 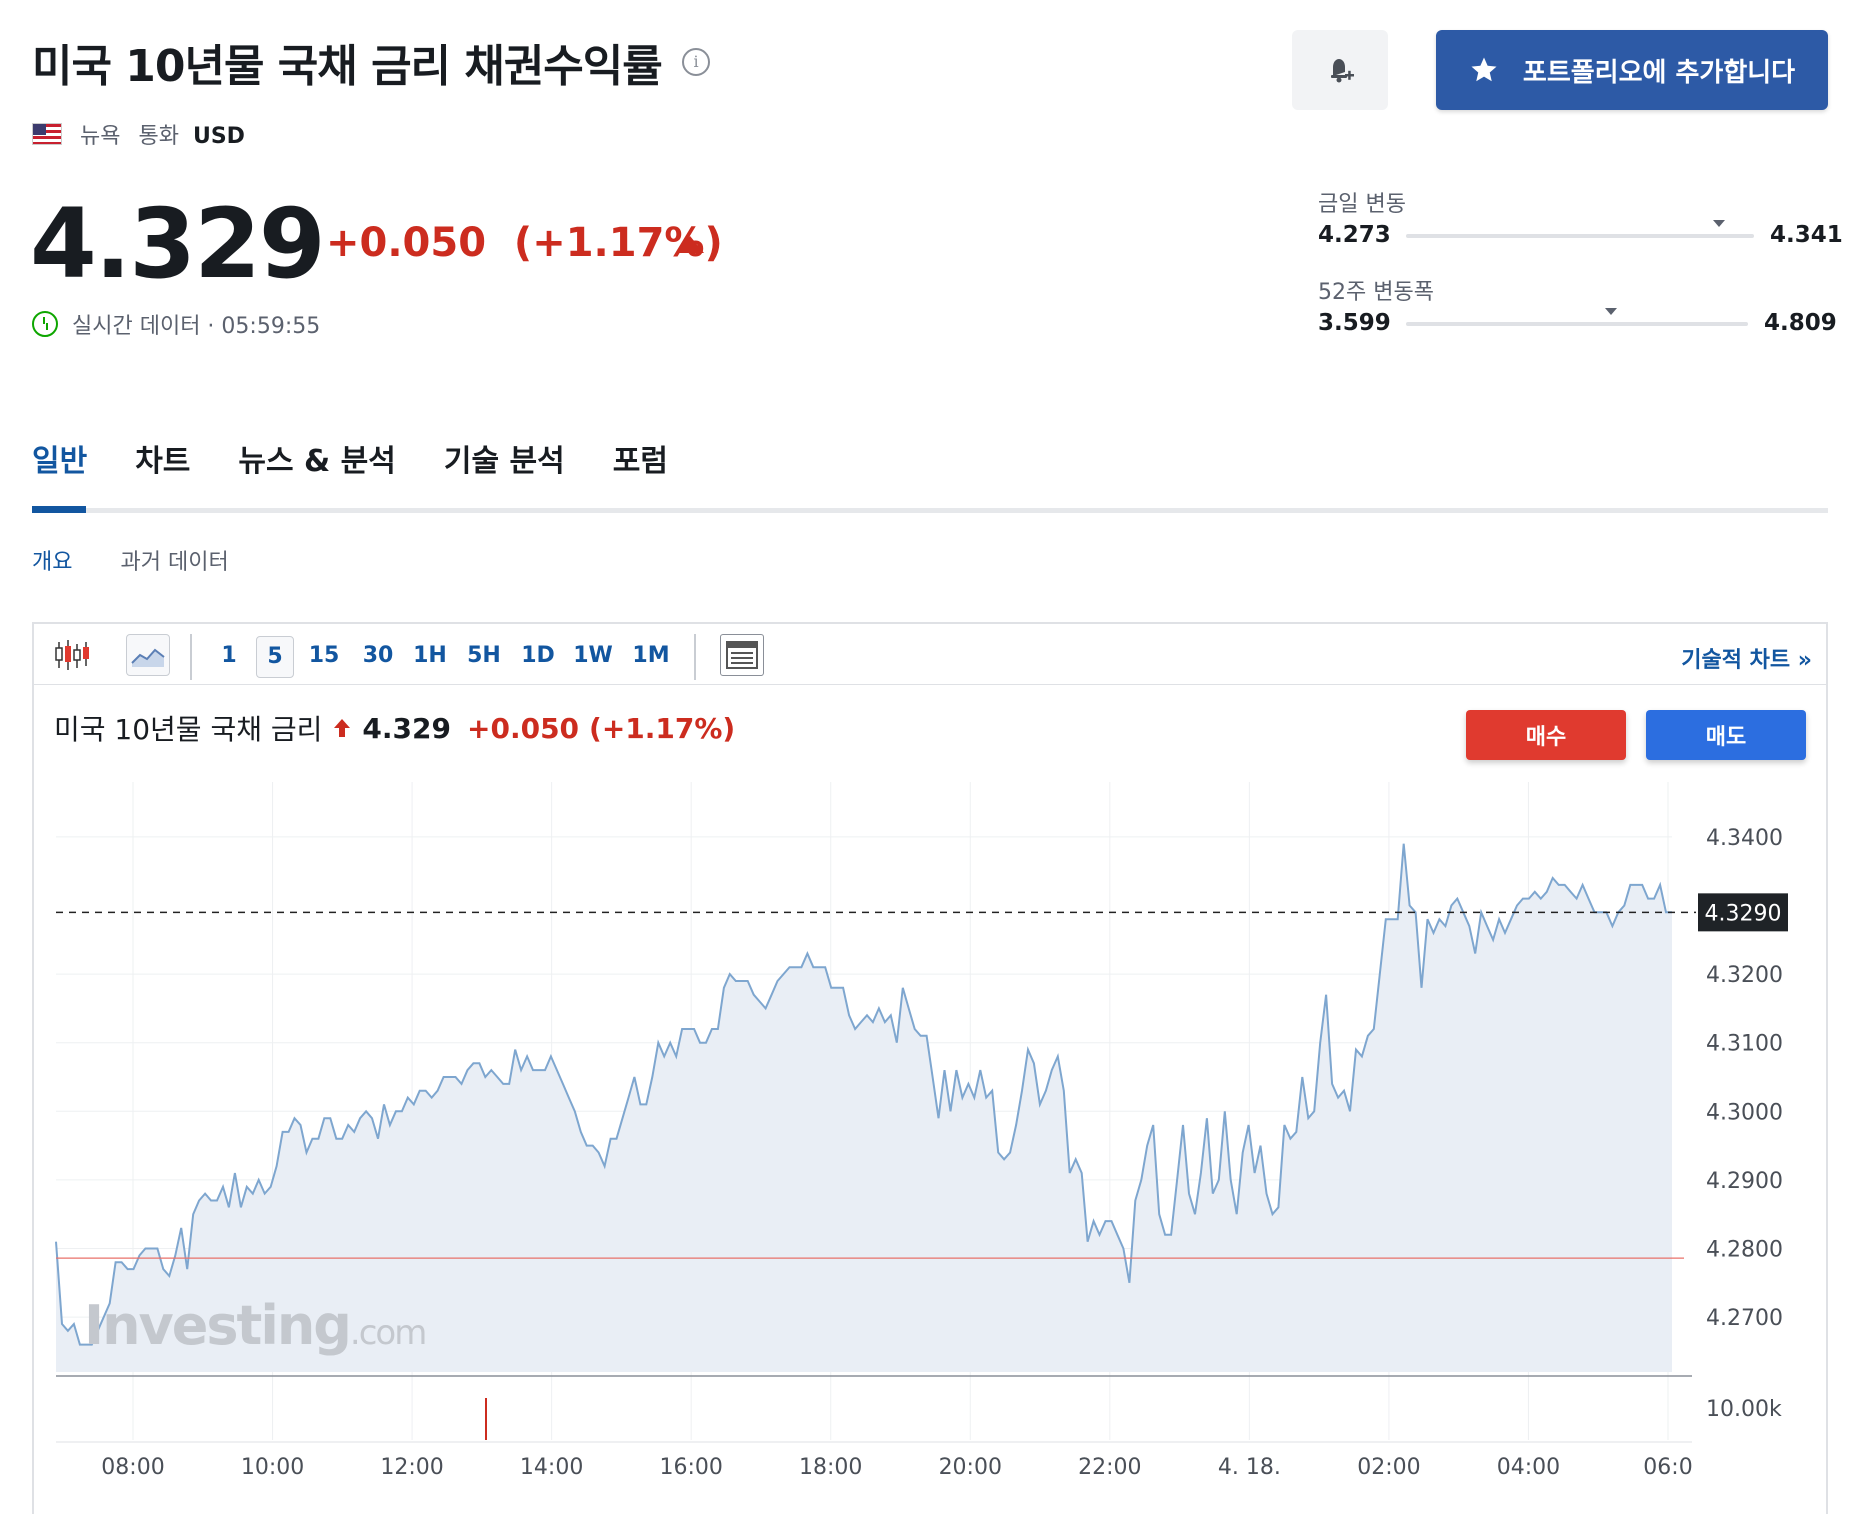 What do you see at coordinates (132, 1467) in the screenshot?
I see `x-tick-label: 08:00` at bounding box center [132, 1467].